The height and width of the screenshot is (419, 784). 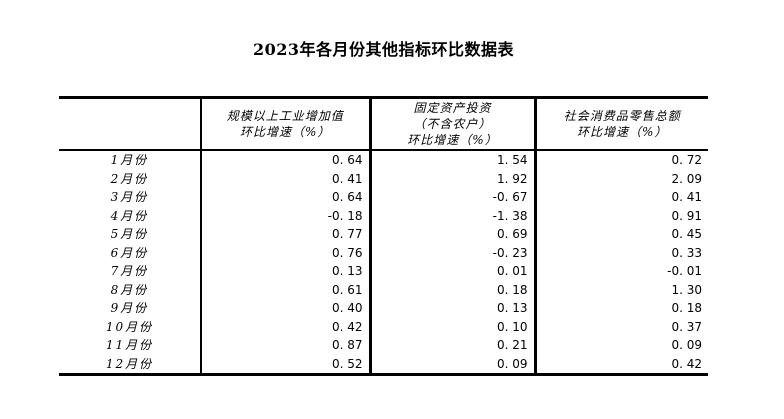 I want to click on retail-value-cell: 1. 30, so click(x=686, y=289).